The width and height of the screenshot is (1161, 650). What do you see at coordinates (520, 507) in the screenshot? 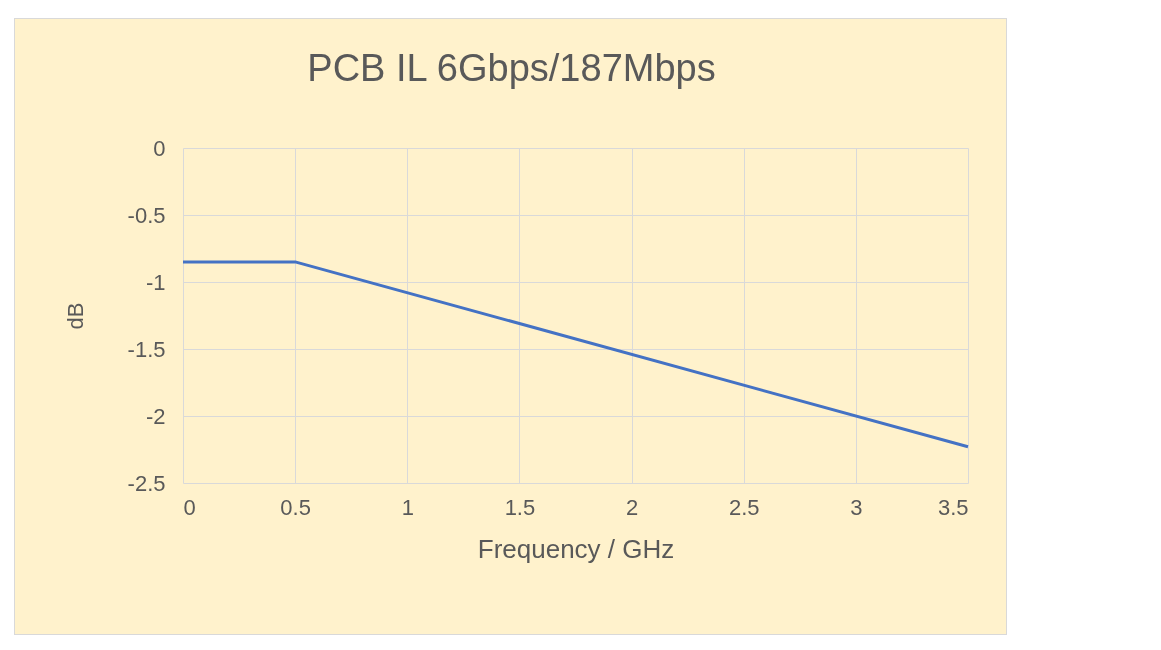
I see `x-tick-label: 1.5` at bounding box center [520, 507].